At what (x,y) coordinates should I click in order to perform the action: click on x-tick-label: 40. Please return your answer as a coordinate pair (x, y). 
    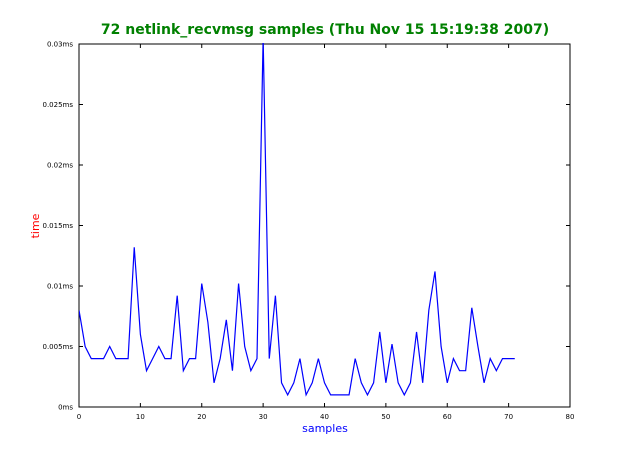
    Looking at the image, I should click on (324, 417).